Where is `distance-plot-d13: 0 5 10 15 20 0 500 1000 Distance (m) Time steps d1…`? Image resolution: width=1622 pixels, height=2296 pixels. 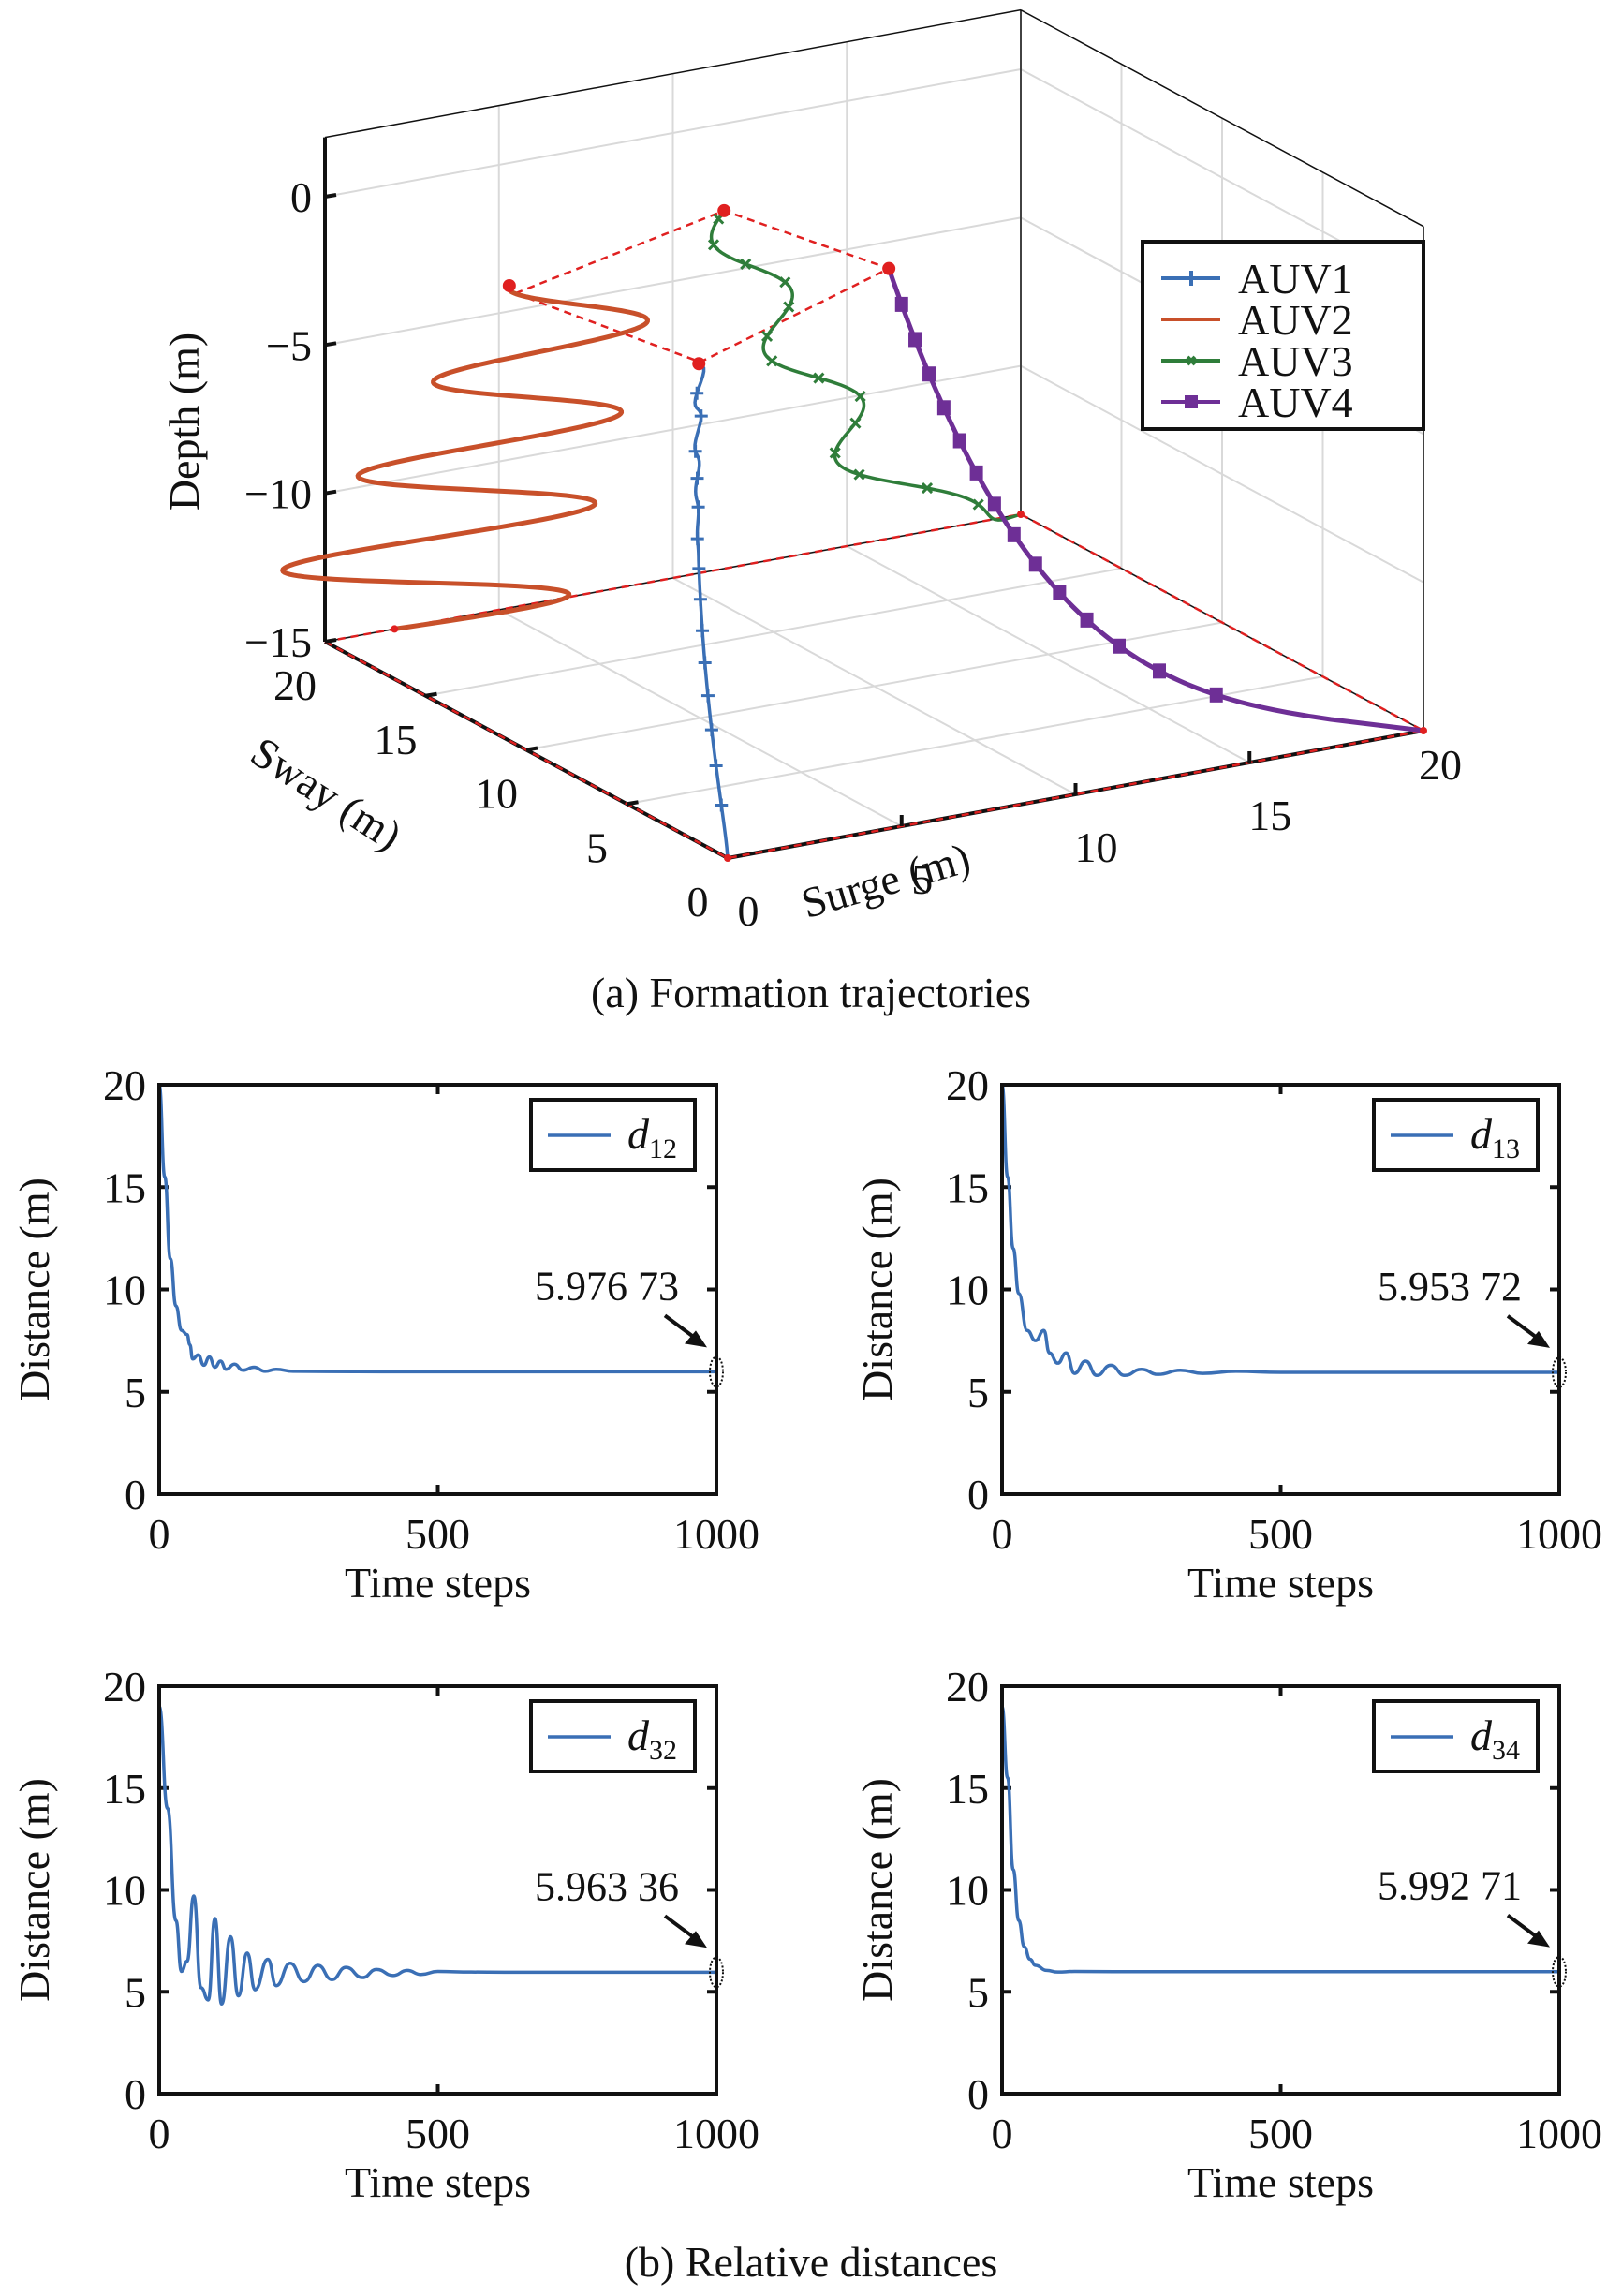 distance-plot-d13: 0 5 10 15 20 0 500 1000 Distance (m) Time steps d1… is located at coordinates (1227, 1334).